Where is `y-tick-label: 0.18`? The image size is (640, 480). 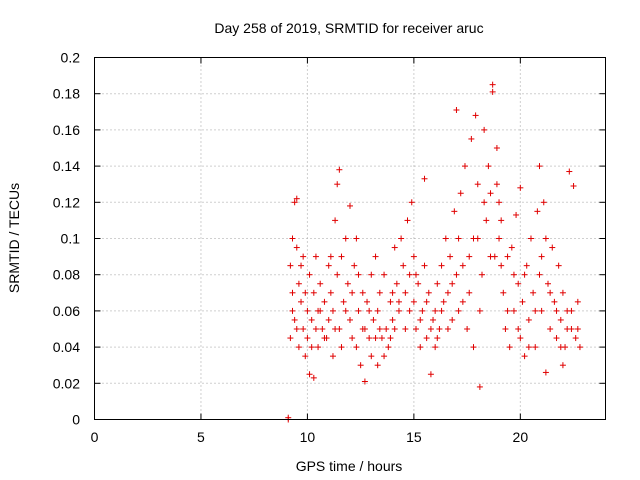
y-tick-label: 0.18 is located at coordinates (66, 94).